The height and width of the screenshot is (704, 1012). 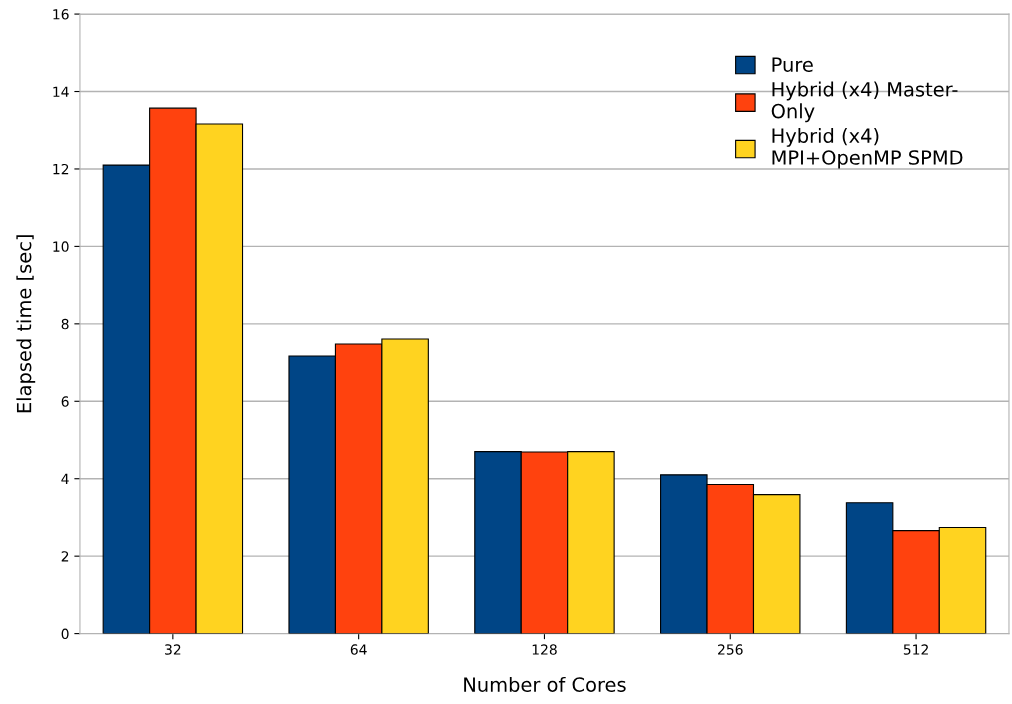 What do you see at coordinates (173, 649) in the screenshot?
I see `x-tick-label: 32` at bounding box center [173, 649].